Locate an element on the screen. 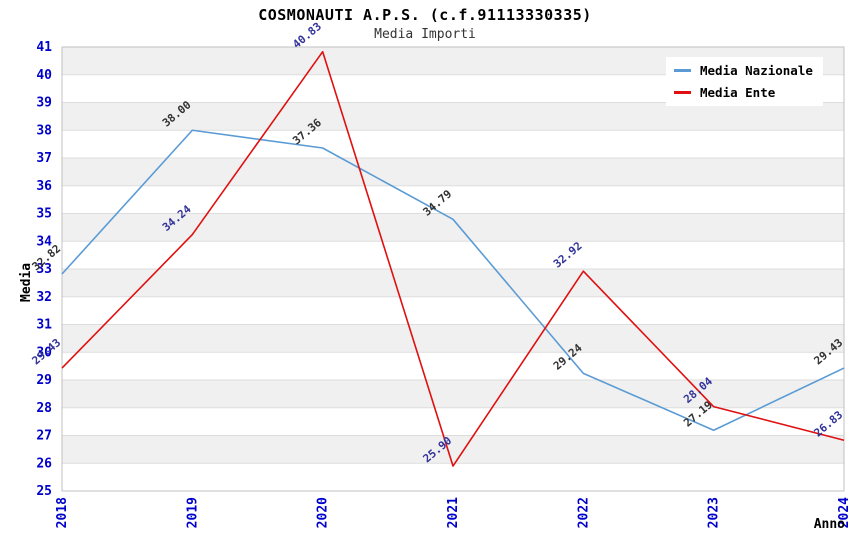  y-tick-label: 27 is located at coordinates (44, 436).